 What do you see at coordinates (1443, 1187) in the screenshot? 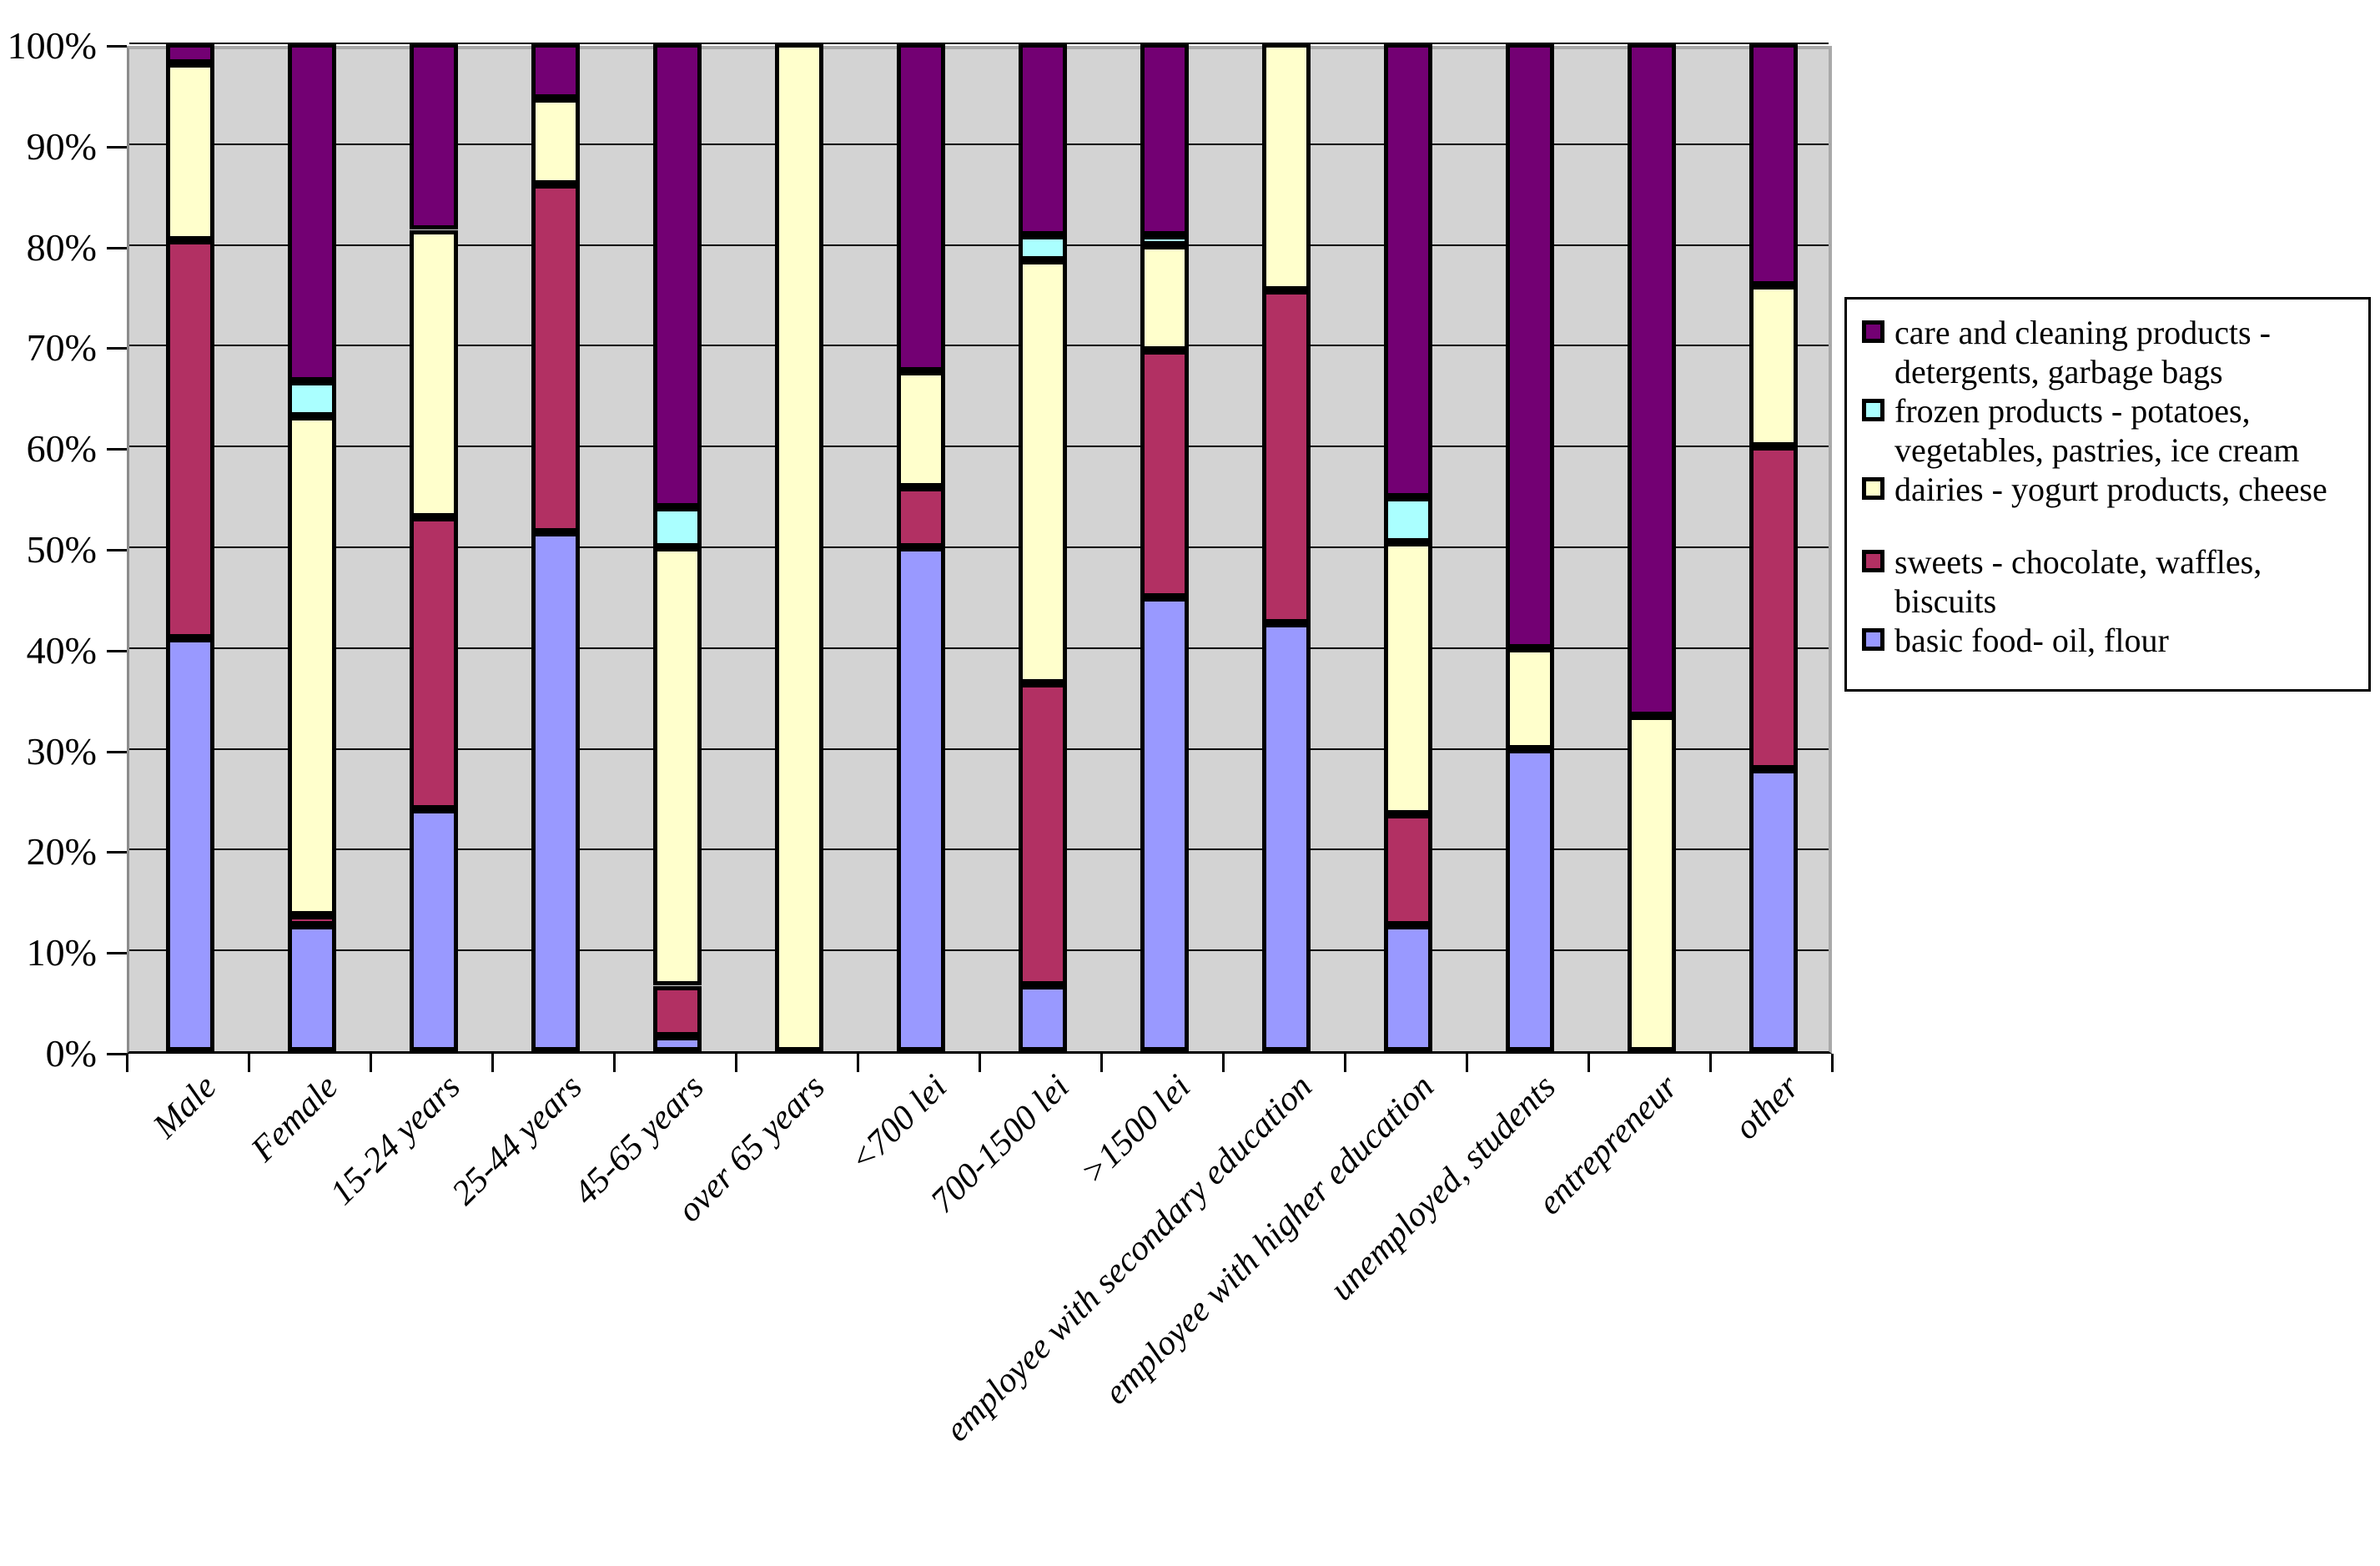
I see `x-axis-label: unemployed, students` at bounding box center [1443, 1187].